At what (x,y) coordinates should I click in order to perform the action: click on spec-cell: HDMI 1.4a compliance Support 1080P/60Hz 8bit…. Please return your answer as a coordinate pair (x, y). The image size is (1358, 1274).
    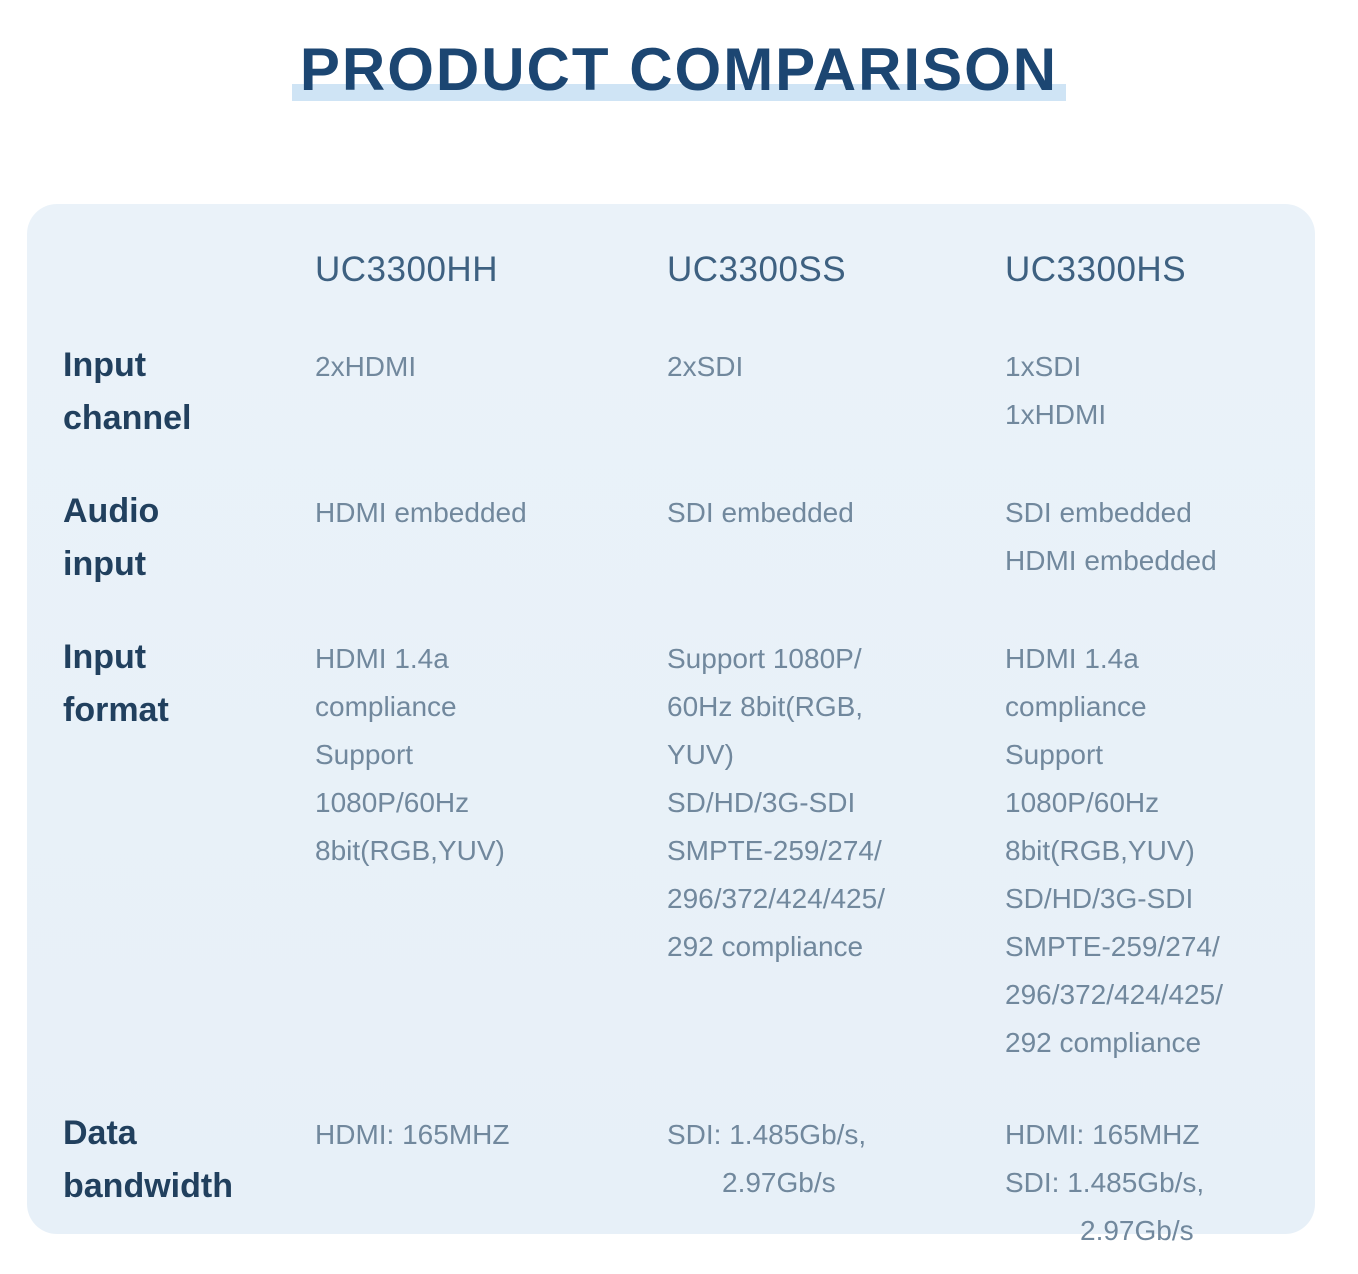
    Looking at the image, I should click on (491, 753).